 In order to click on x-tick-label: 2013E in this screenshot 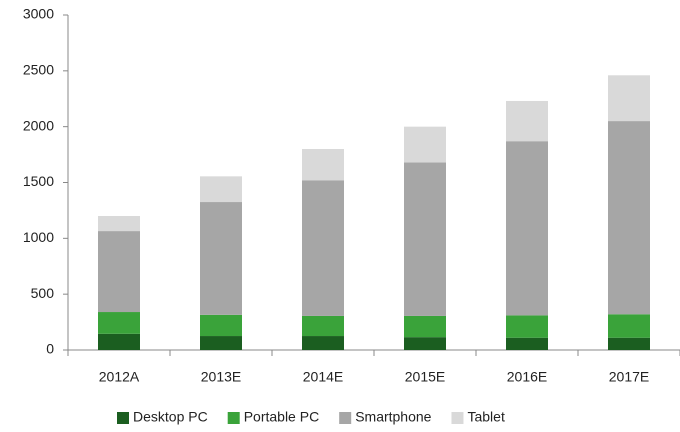, I will do `click(221, 377)`.